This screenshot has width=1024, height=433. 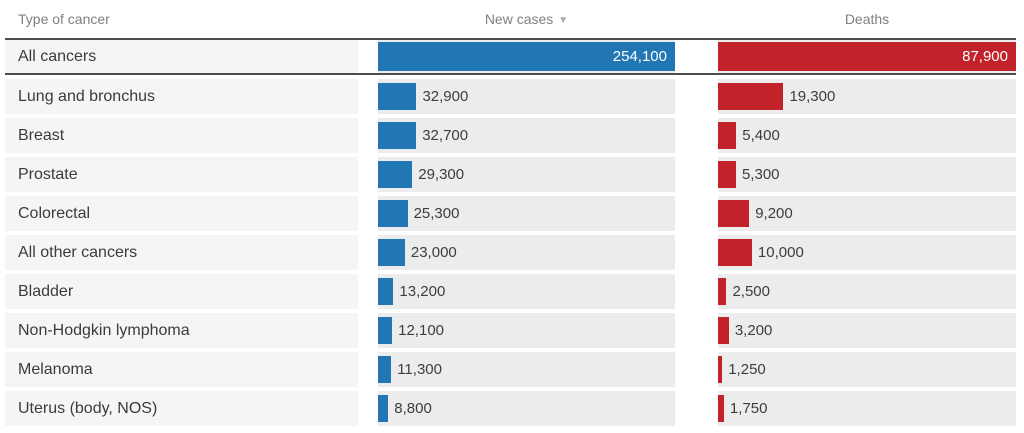 I want to click on deaths-bar-track: 5,400, so click(x=867, y=135).